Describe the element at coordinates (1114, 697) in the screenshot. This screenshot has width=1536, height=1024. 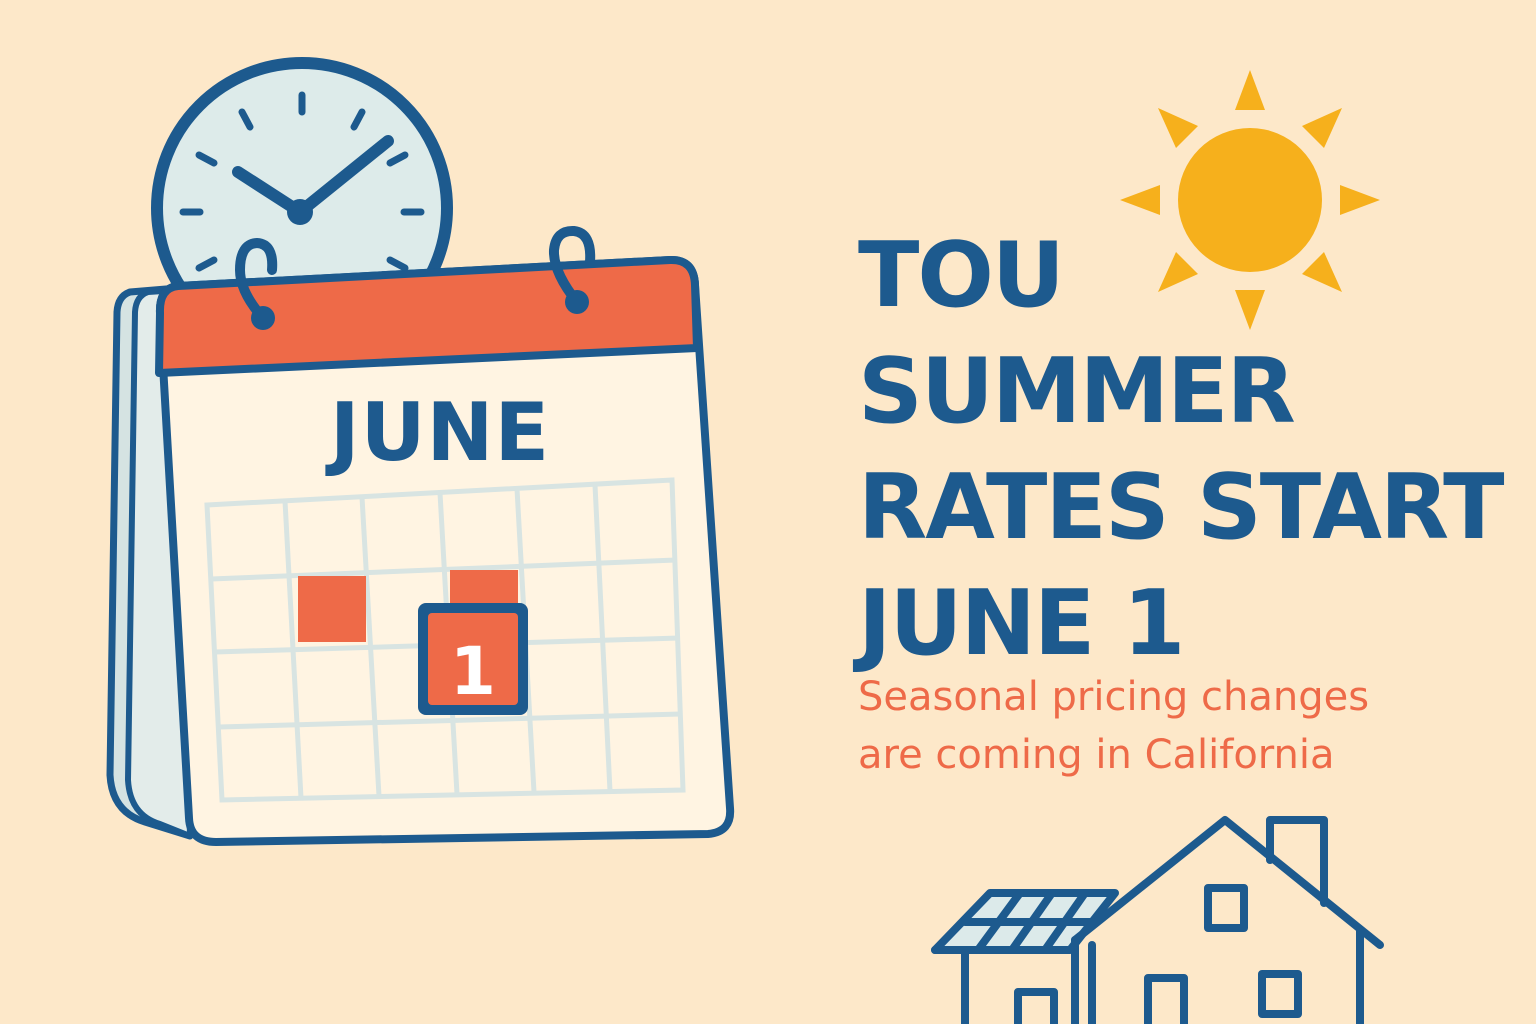
I see `subheadline-line: Seasonal pricing changes` at that location.